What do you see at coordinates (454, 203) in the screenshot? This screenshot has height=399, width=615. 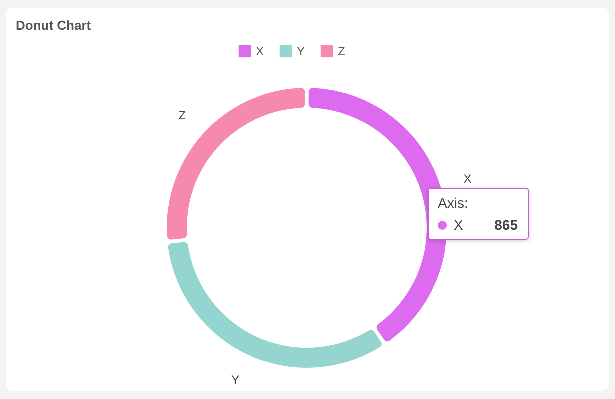 I see `text: Axis:` at bounding box center [454, 203].